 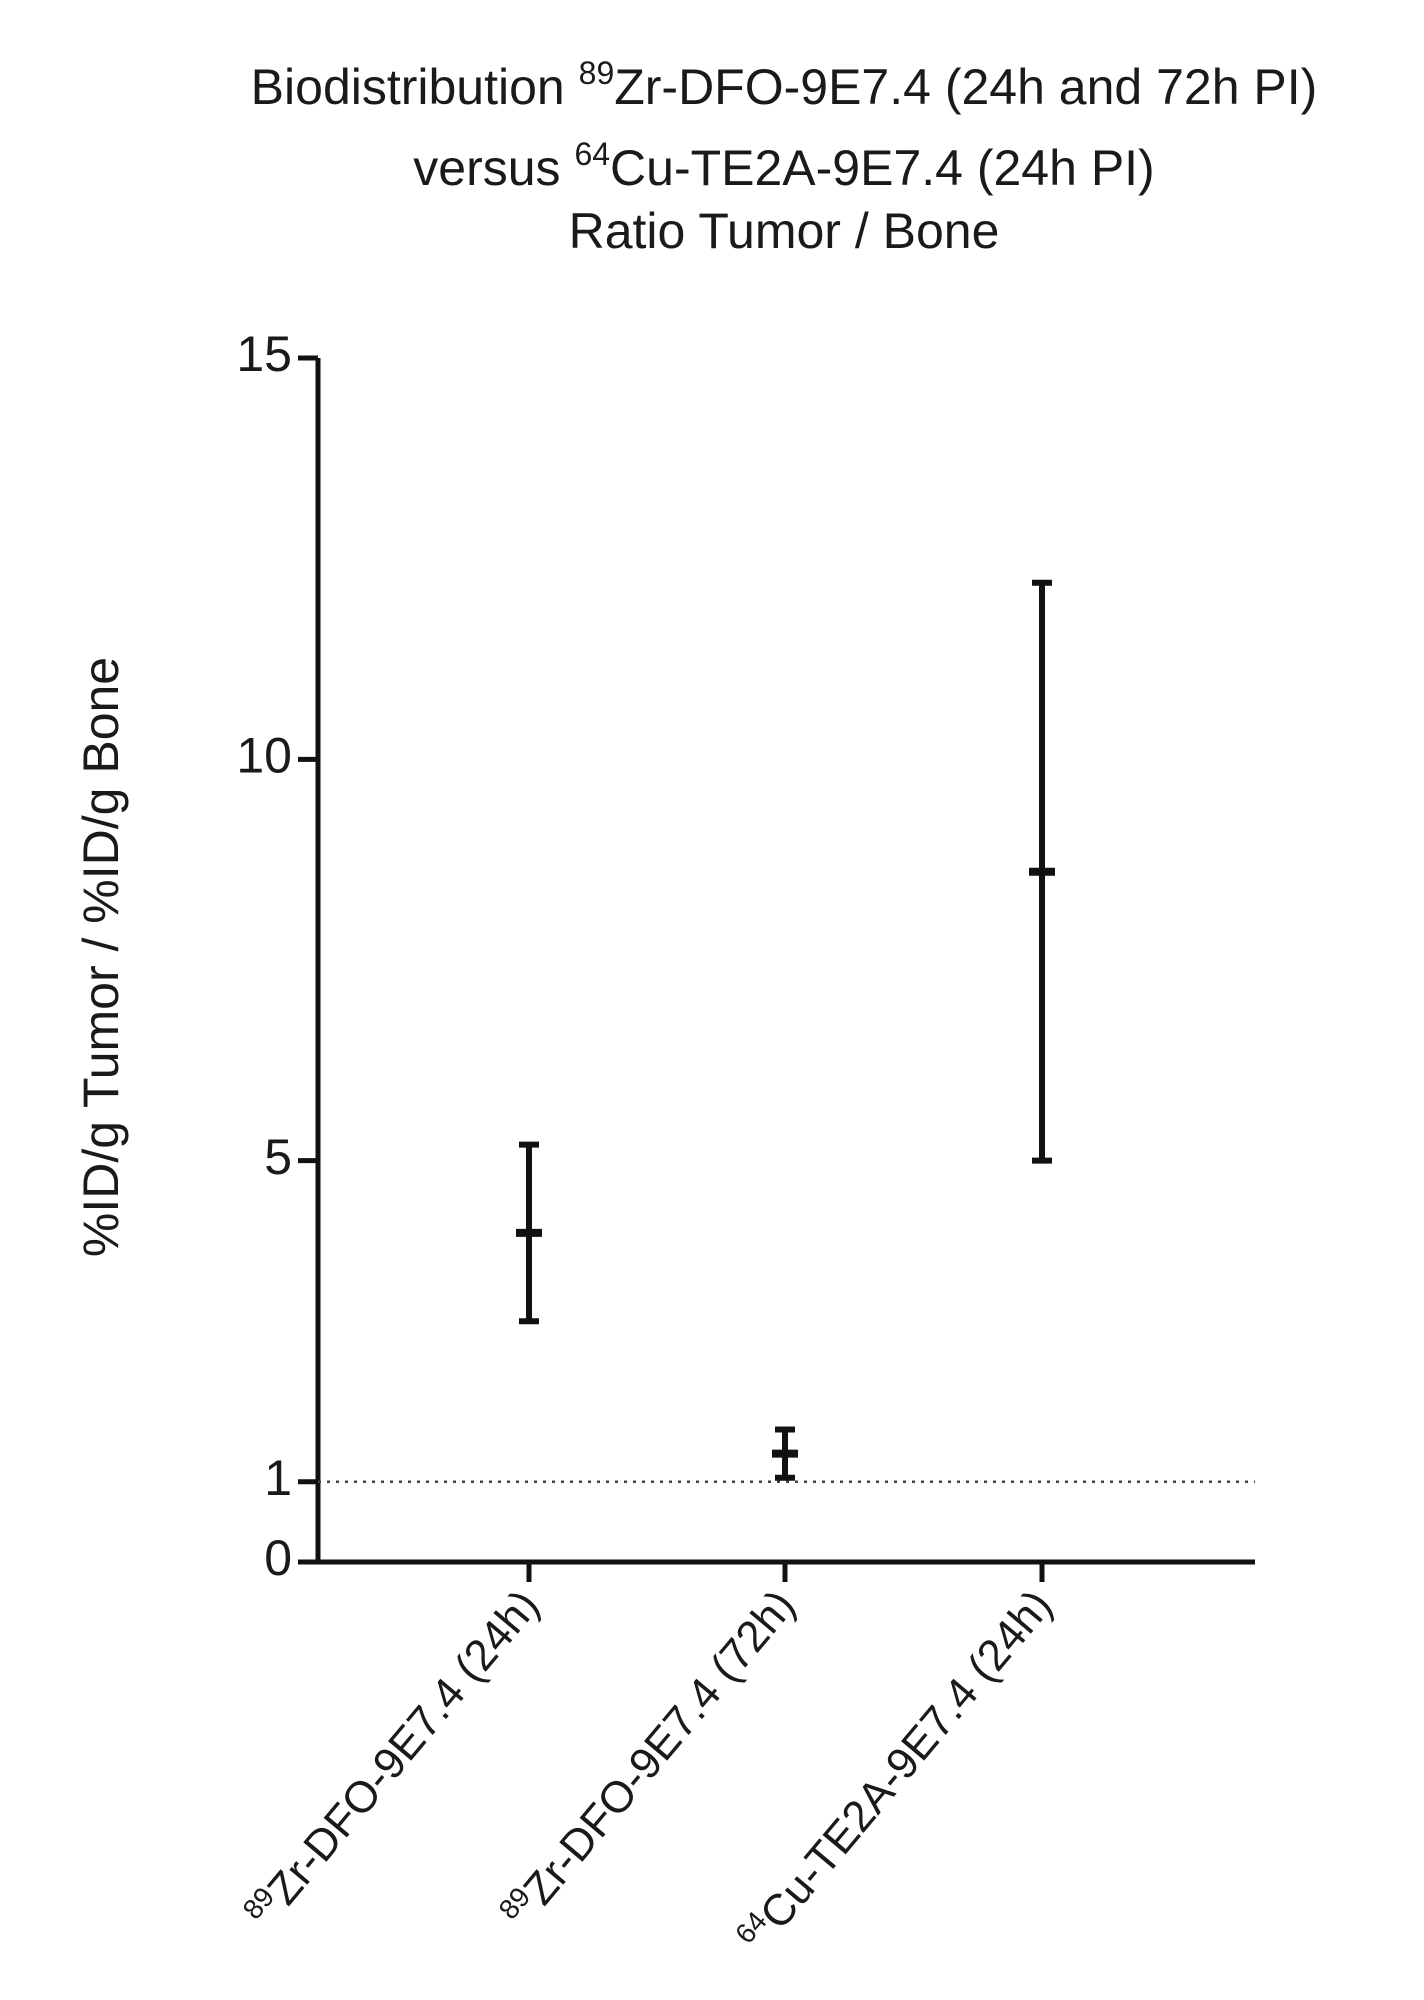 I want to click on x-tick-label: 89Zr-DFO-9E7.4 (24h), so click(x=393, y=1759).